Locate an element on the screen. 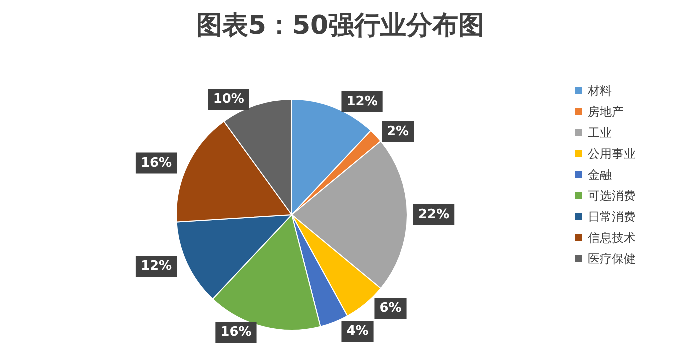 Image resolution: width=681 pixels, height=350 pixels. data-label: 6% is located at coordinates (391, 308).